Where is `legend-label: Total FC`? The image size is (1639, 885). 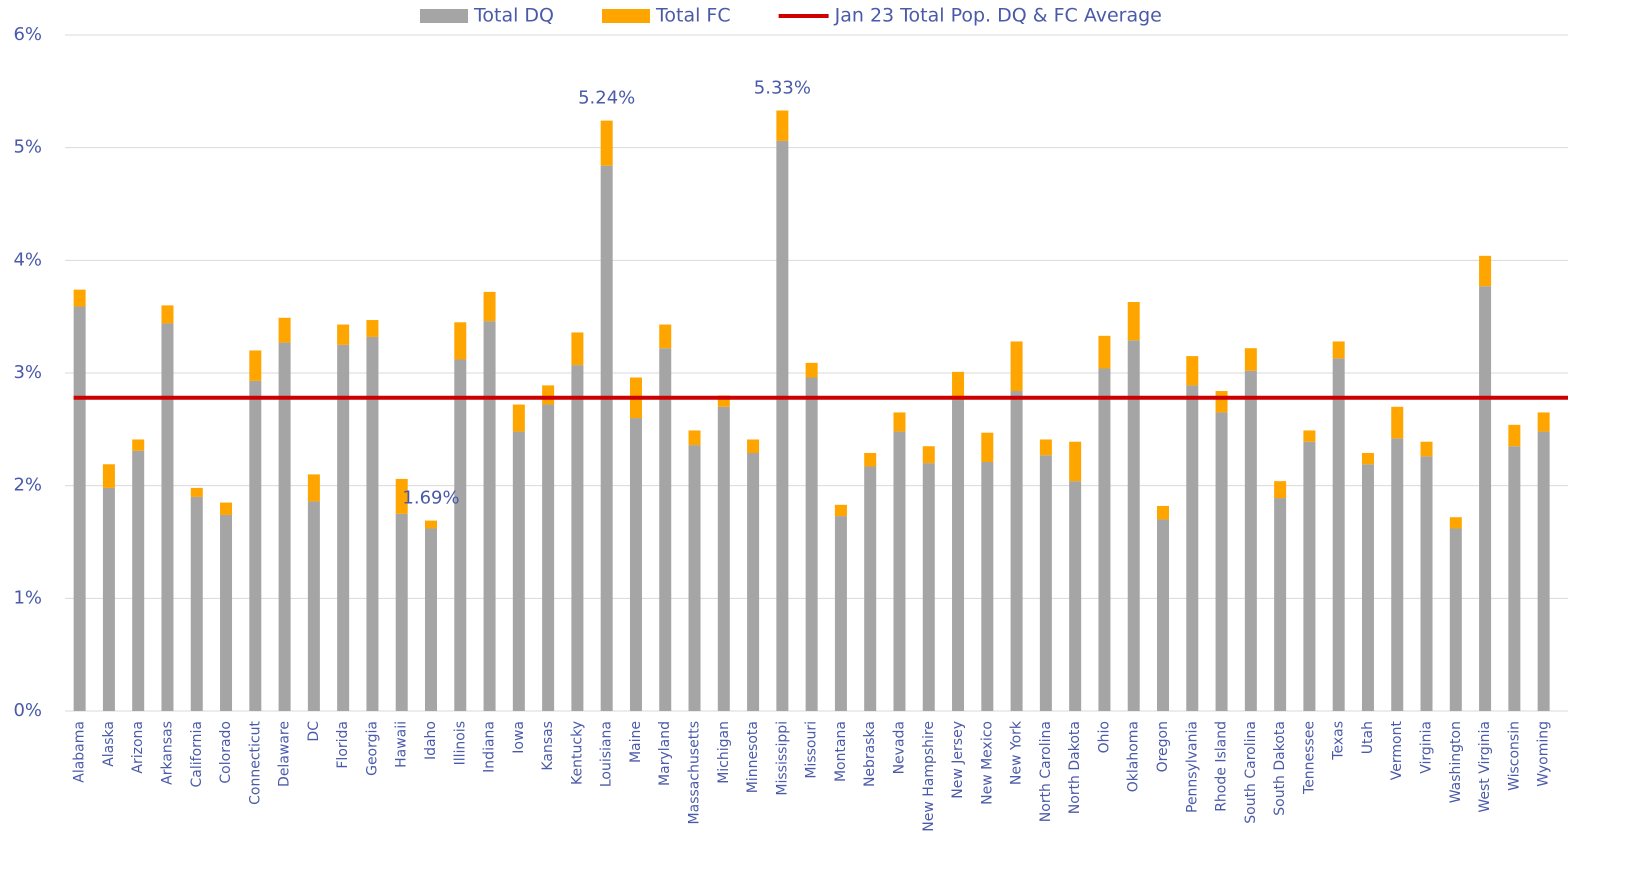
legend-label: Total FC is located at coordinates (693, 16).